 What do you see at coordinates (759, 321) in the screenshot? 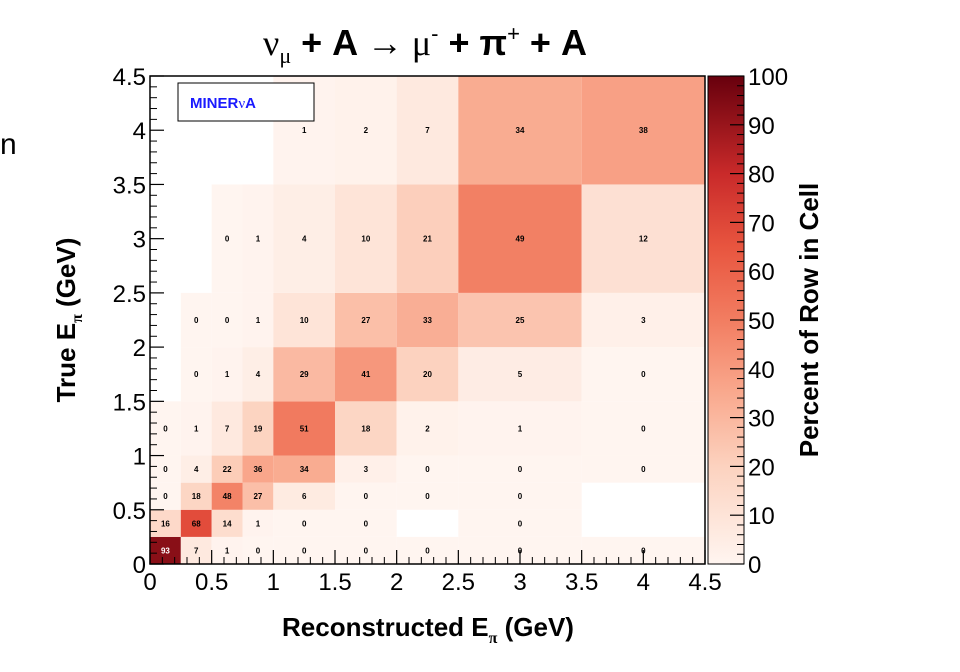
I see `color-scale-ticks: 0 10 20 30 40 50 60 70 80 90 100` at bounding box center [759, 321].